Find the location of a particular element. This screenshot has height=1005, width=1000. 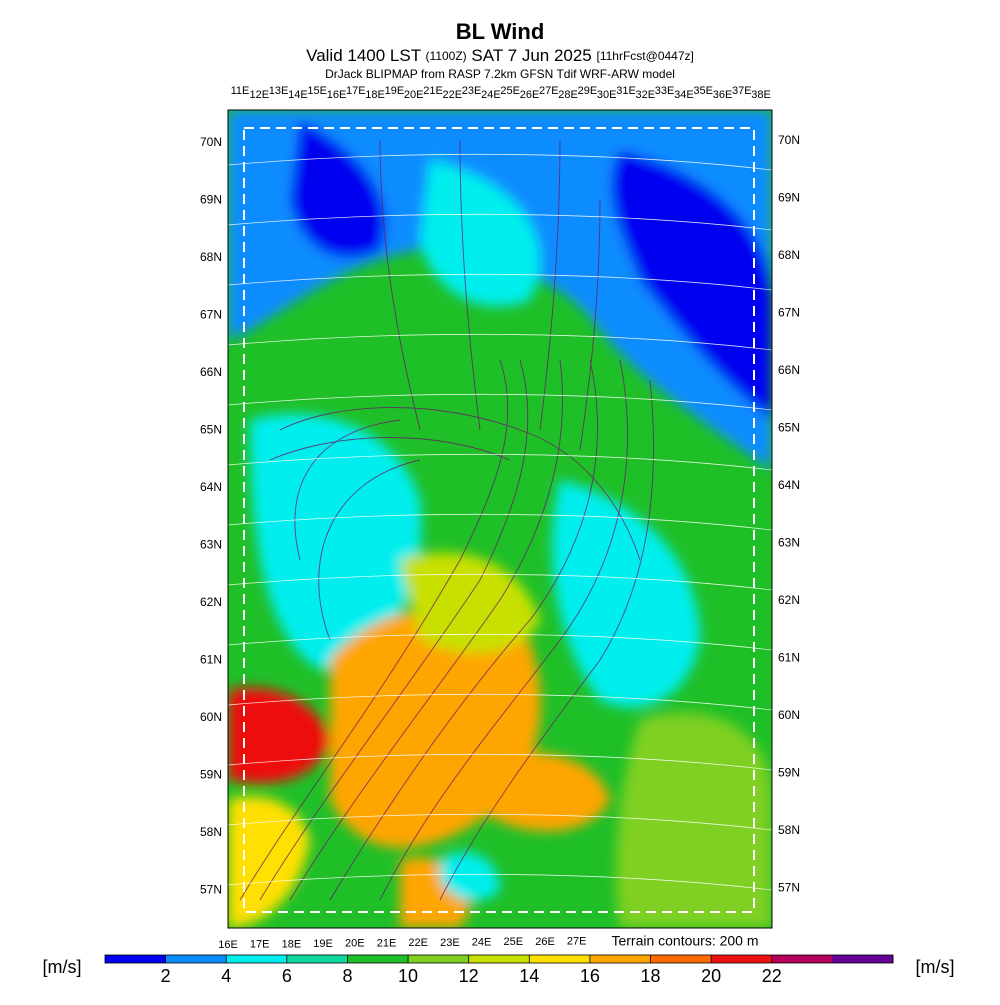

lat-label-left: 63N is located at coordinates (211, 545).